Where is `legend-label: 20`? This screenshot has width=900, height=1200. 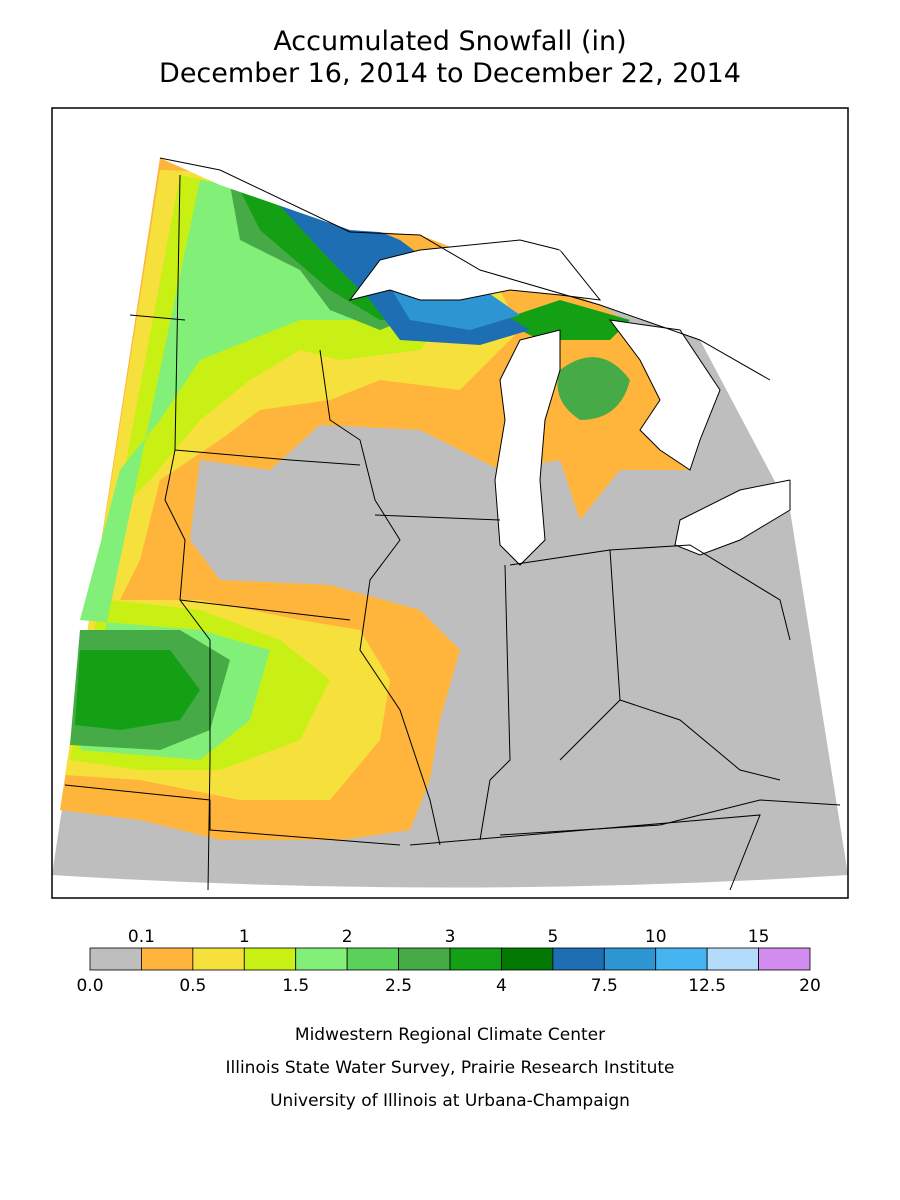 legend-label: 20 is located at coordinates (810, 986).